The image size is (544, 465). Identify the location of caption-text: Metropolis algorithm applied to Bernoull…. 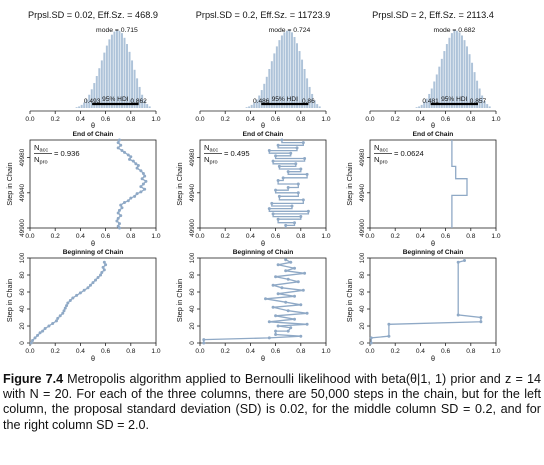
(272, 402).